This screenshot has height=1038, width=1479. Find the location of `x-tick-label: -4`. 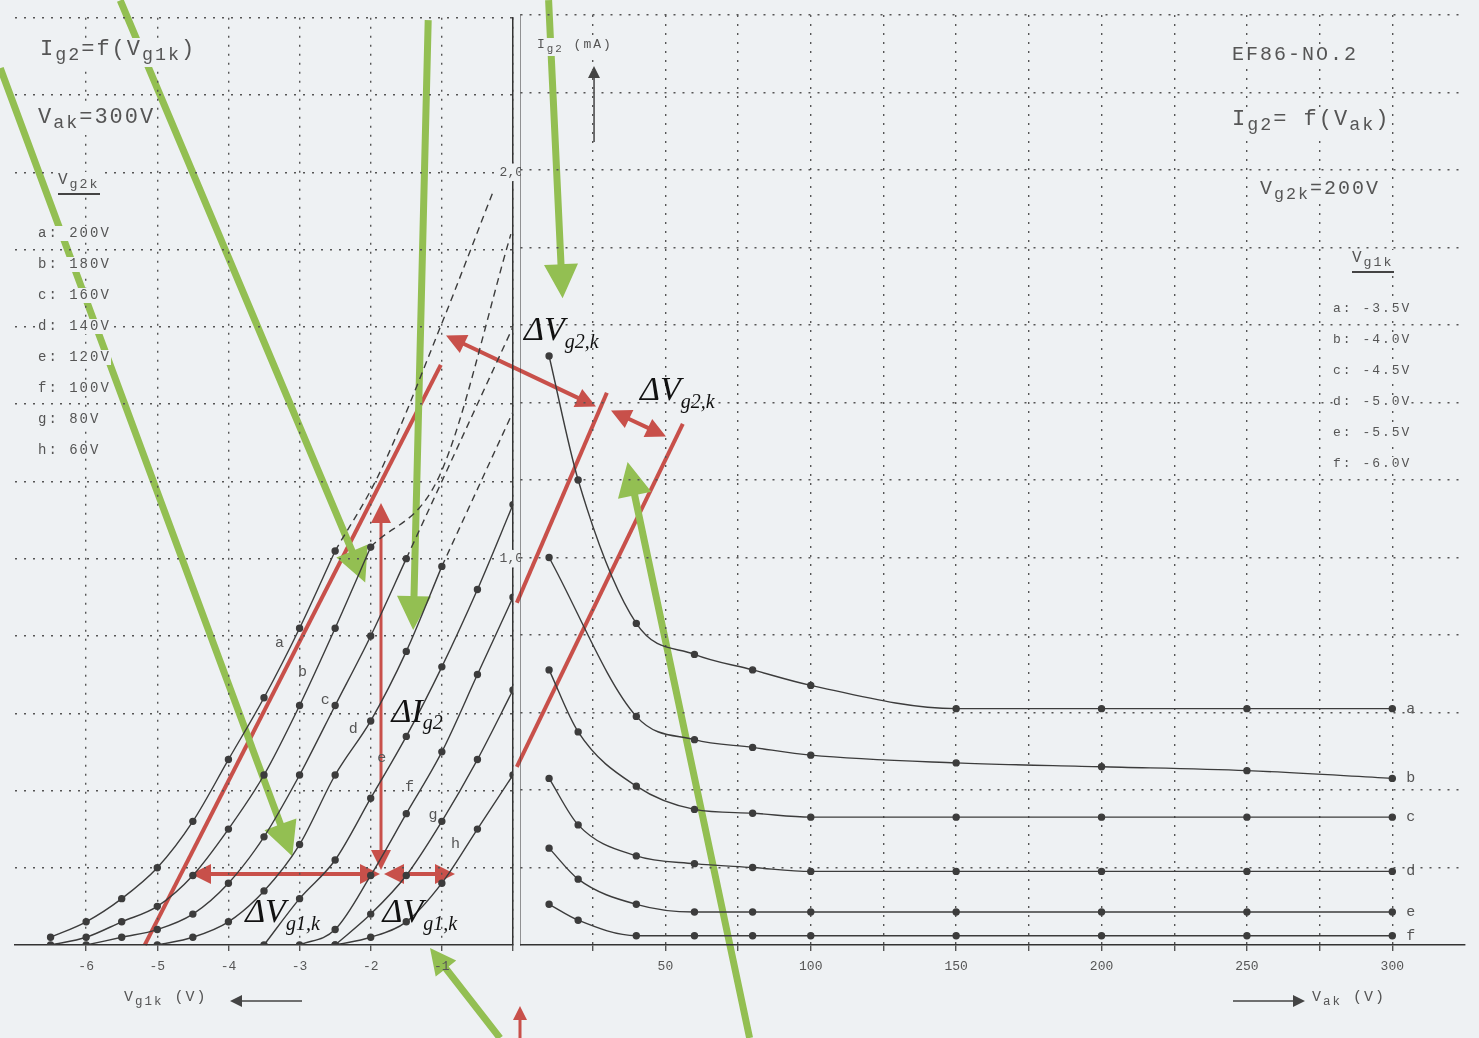

x-tick-label: -4 is located at coordinates (228, 967).